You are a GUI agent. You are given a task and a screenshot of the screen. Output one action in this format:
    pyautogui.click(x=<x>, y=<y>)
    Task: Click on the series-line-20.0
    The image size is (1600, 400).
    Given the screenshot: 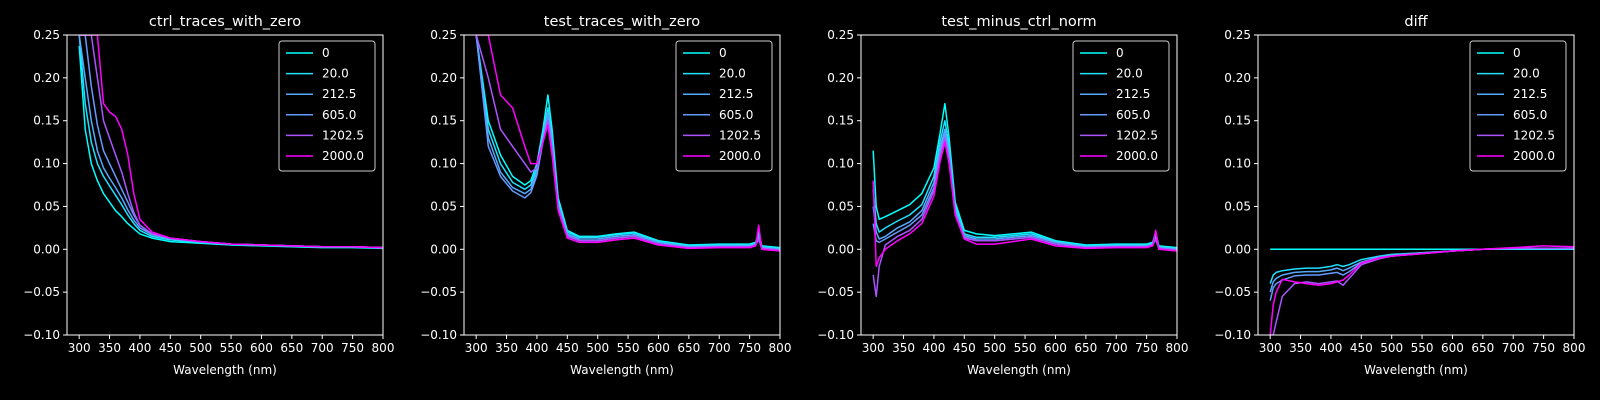 What is the action you would take?
    pyautogui.click(x=627, y=142)
    